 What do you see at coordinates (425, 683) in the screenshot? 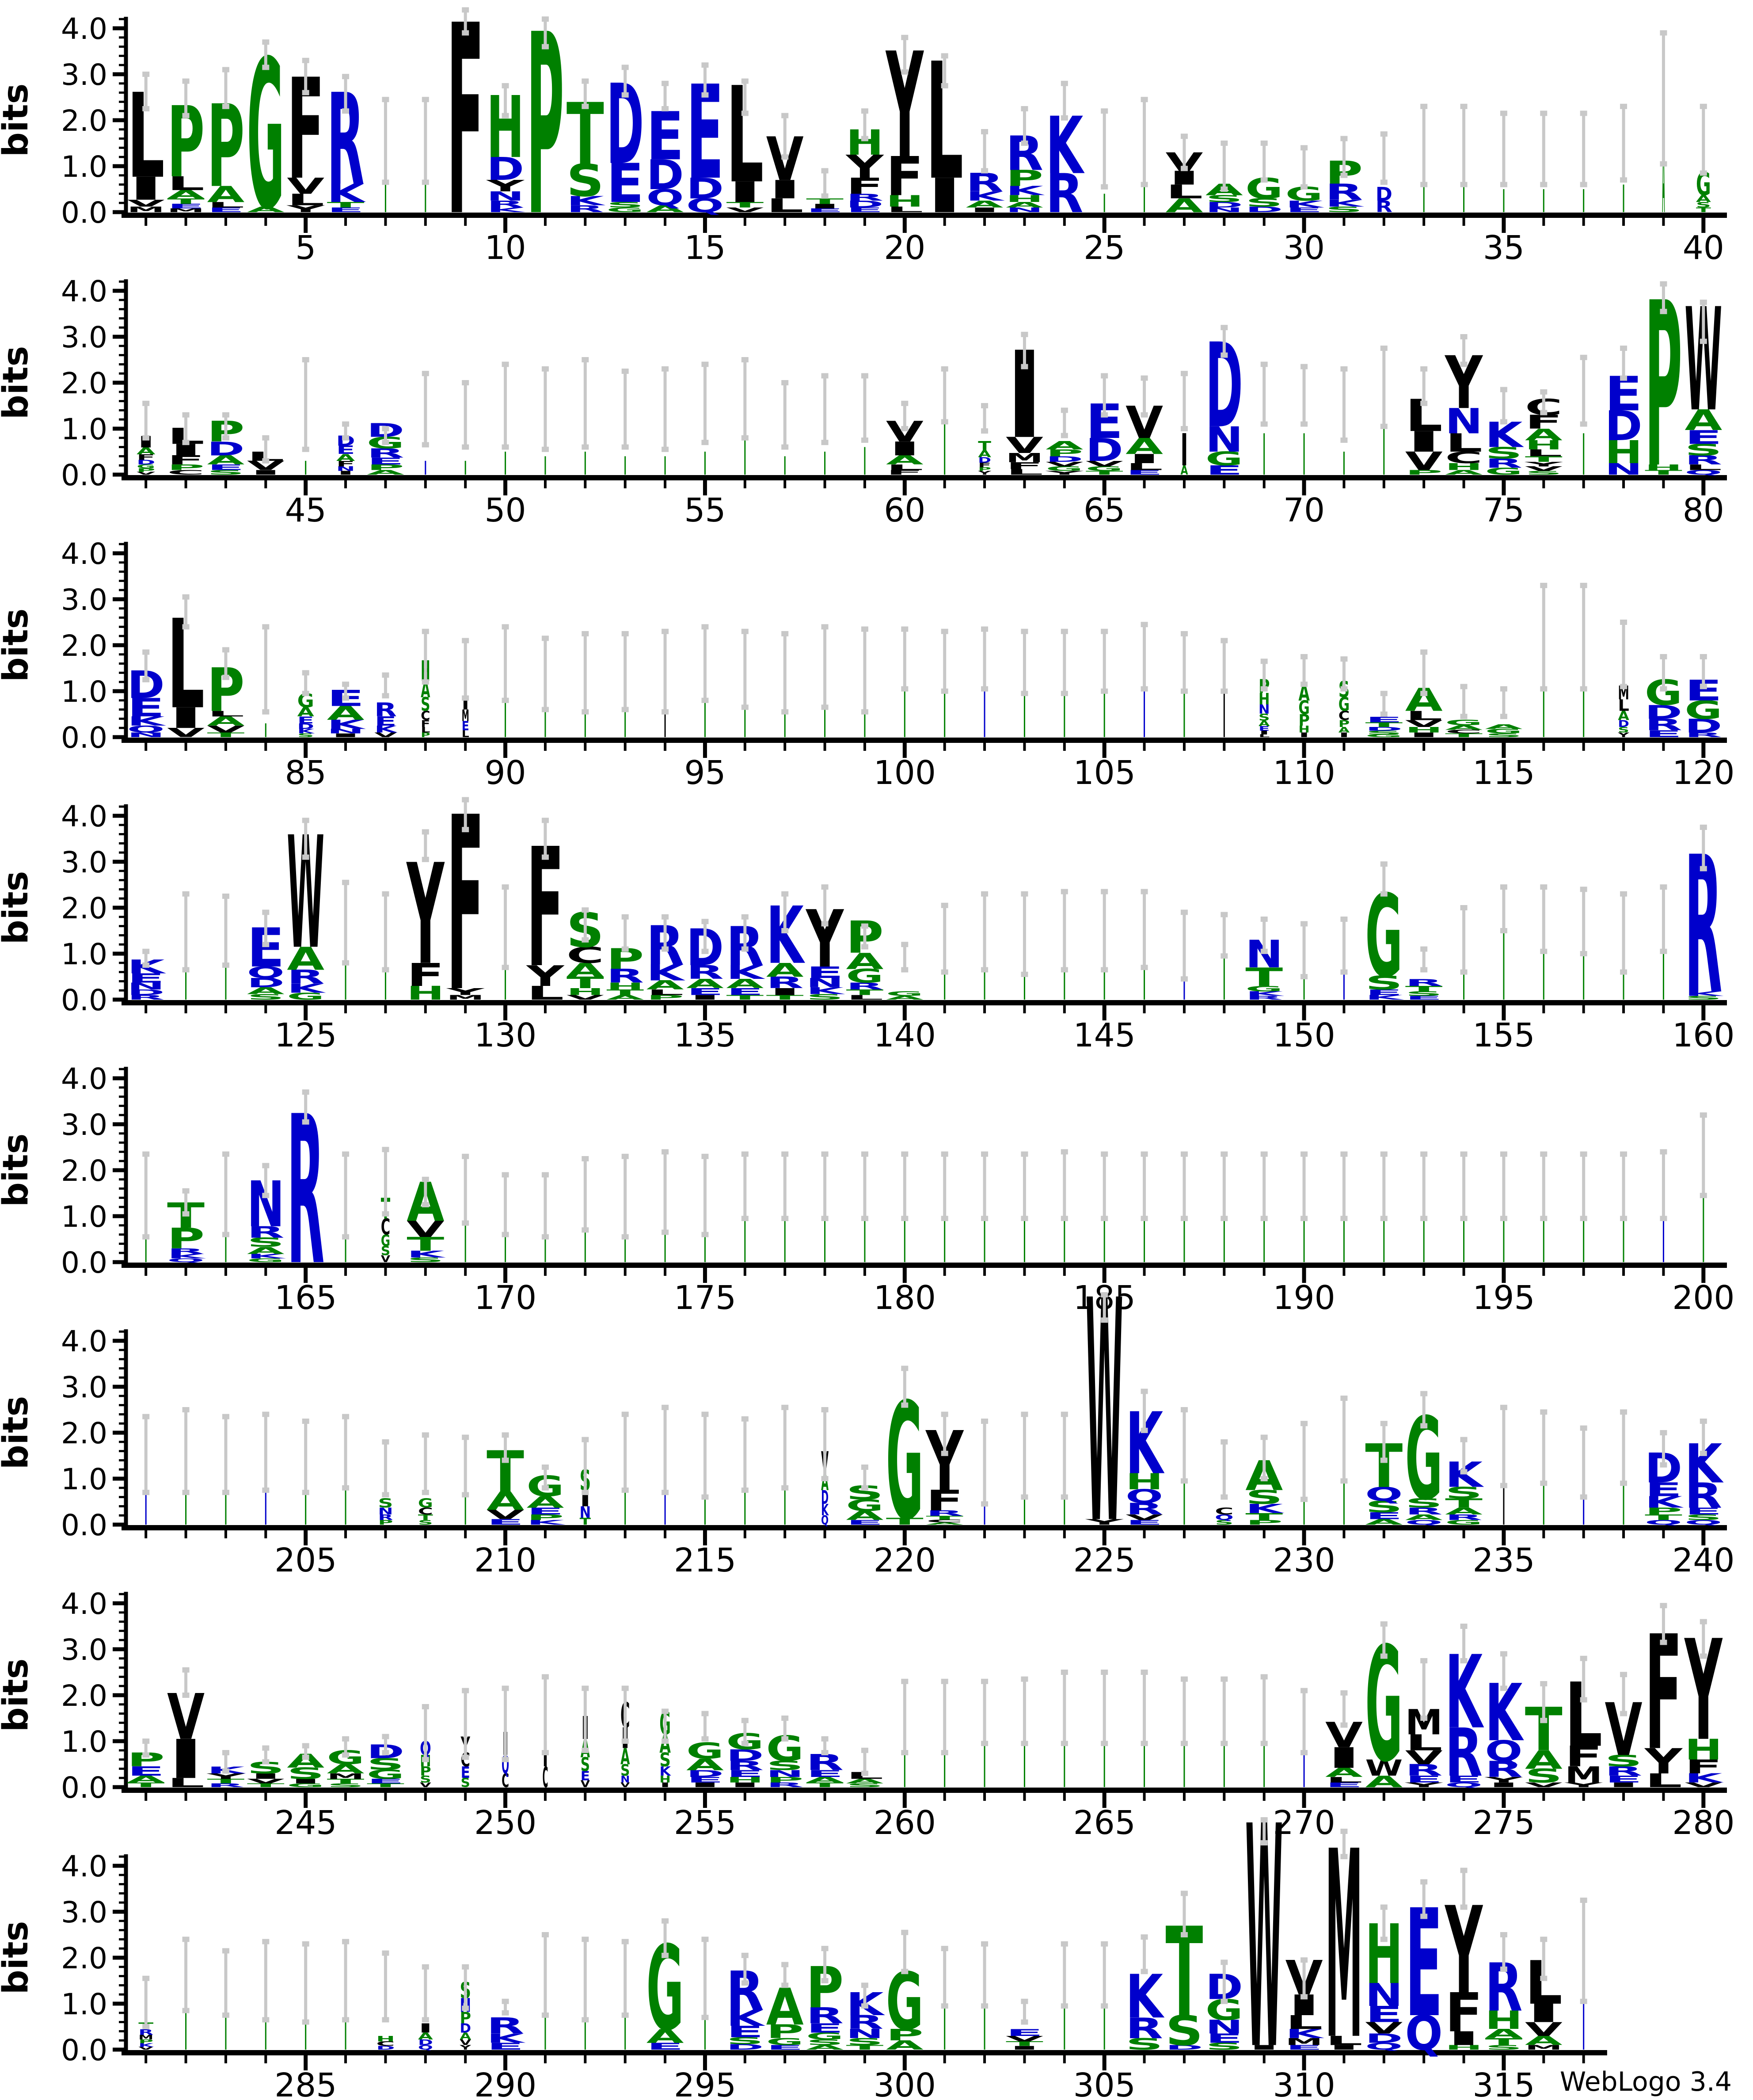
I see `logo-column-88: PLFCSAH` at bounding box center [425, 683].